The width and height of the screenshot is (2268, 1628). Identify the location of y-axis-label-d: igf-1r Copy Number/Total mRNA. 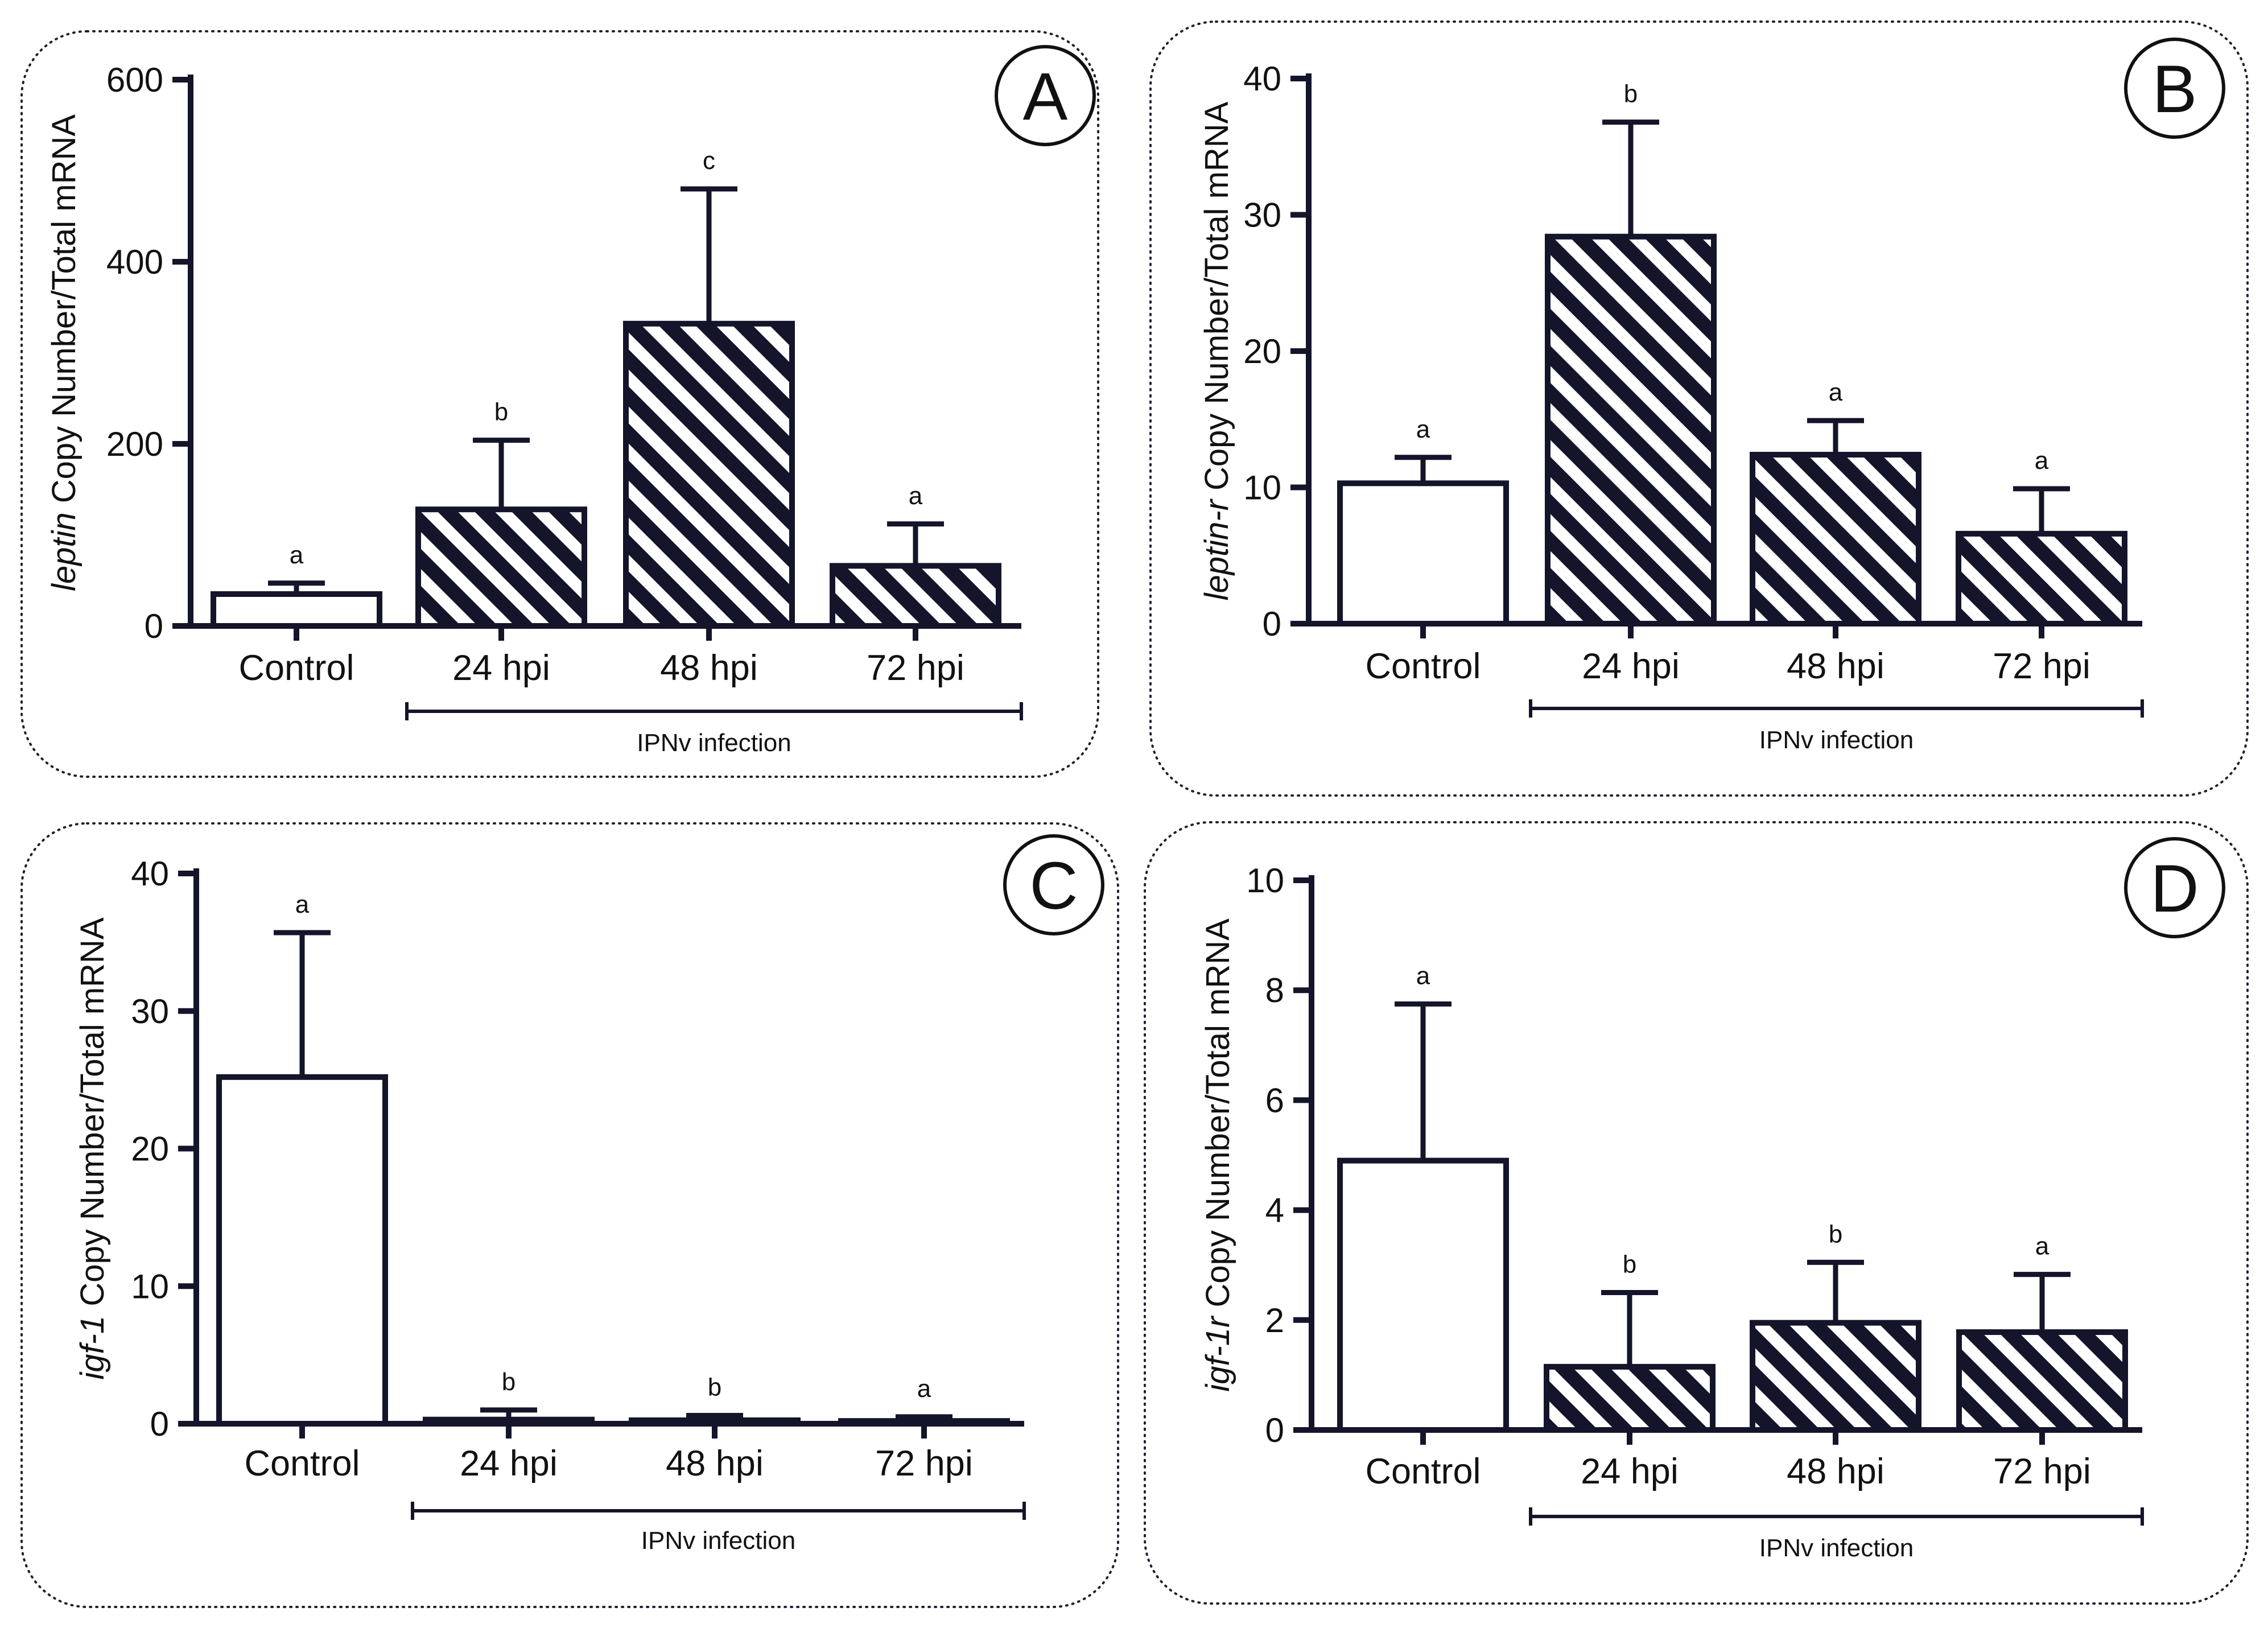
(1218, 1155).